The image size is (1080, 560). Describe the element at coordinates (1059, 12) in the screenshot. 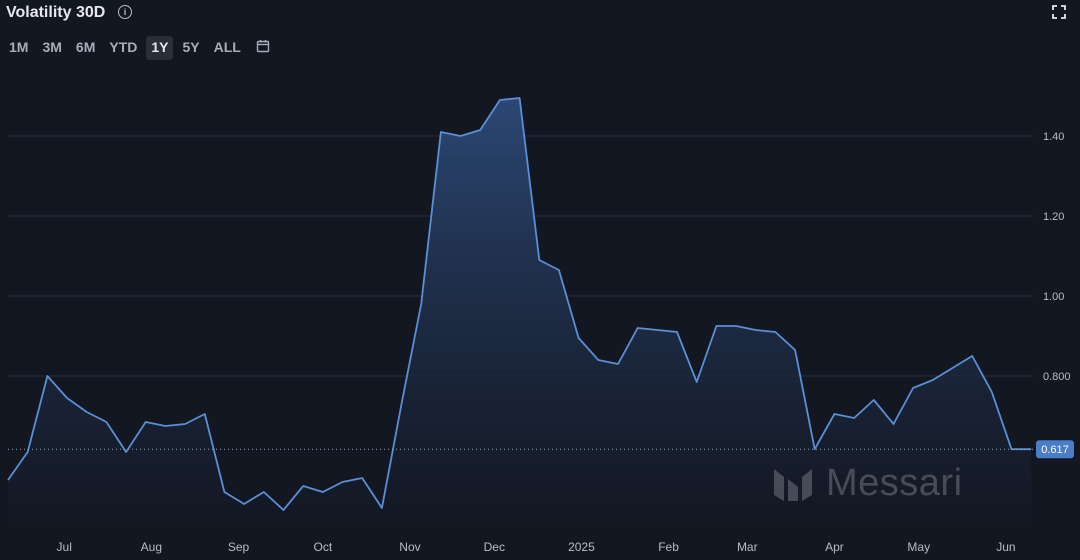

I see `fullscreen-icon` at that location.